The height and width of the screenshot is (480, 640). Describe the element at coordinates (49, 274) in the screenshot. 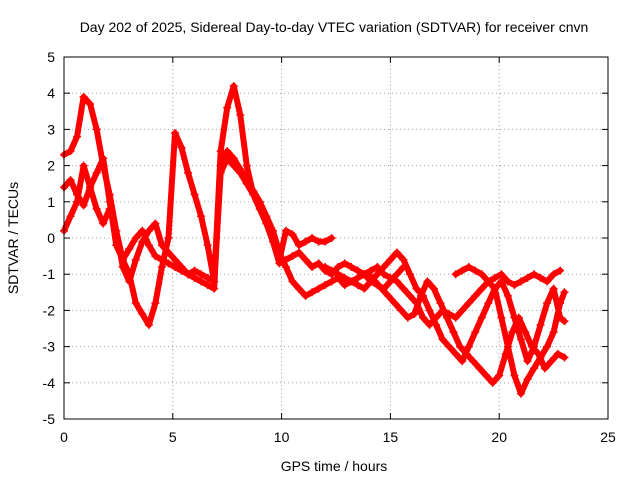

I see `y-tick-label: -1` at that location.